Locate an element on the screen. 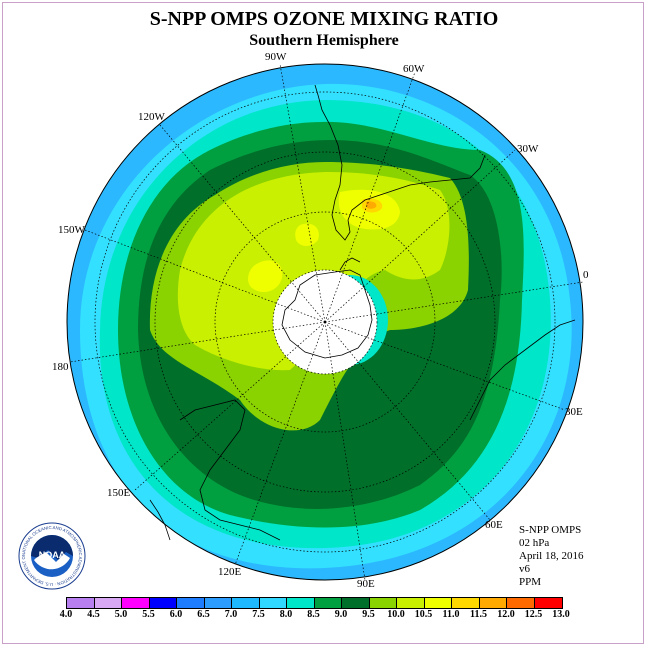 Image resolution: width=648 pixels, height=648 pixels. colorbar is located at coordinates (314, 603).